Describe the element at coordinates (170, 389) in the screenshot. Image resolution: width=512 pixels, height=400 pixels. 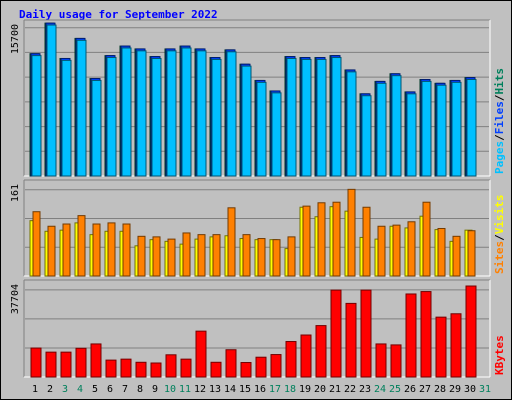
I see `day-label-10: 10` at that location.